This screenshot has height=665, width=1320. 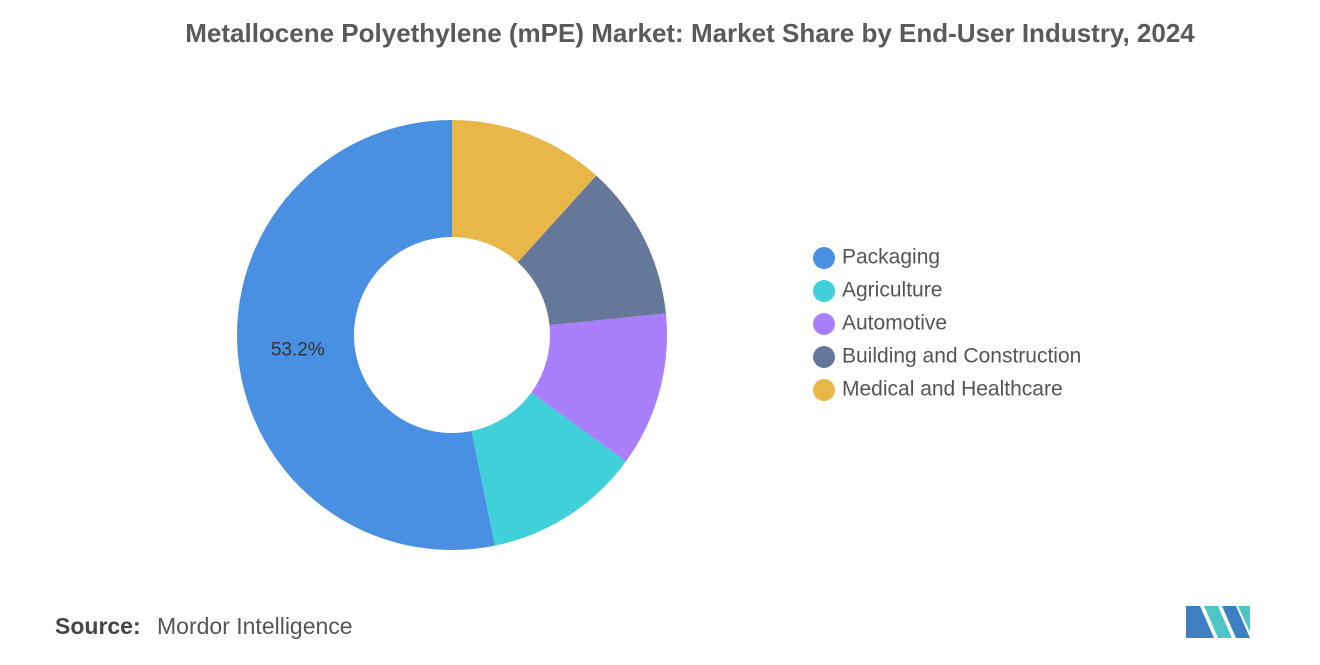 What do you see at coordinates (891, 257) in the screenshot?
I see `legend-label: Packaging` at bounding box center [891, 257].